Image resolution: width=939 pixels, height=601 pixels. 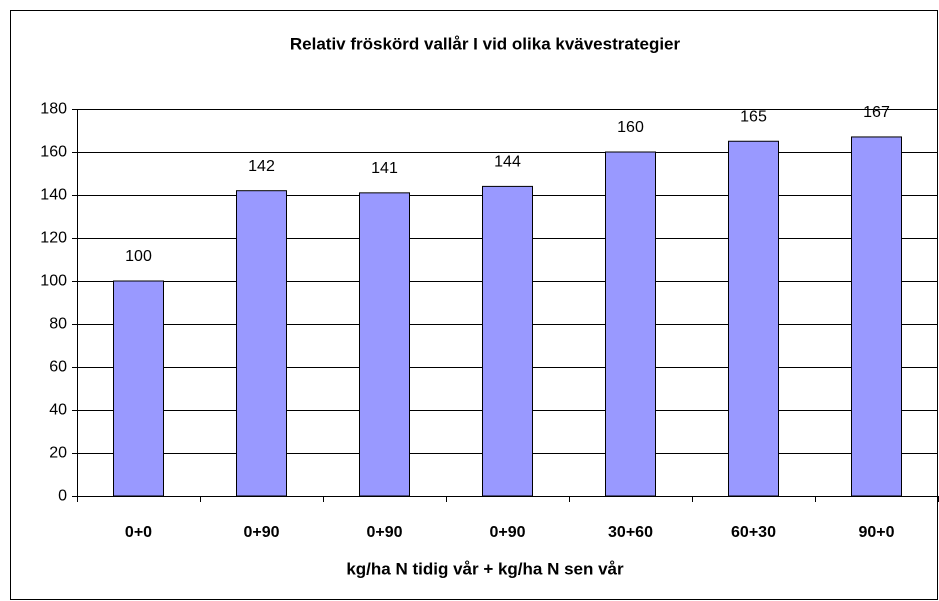 I want to click on y-tick-label: 60, so click(x=58, y=367).